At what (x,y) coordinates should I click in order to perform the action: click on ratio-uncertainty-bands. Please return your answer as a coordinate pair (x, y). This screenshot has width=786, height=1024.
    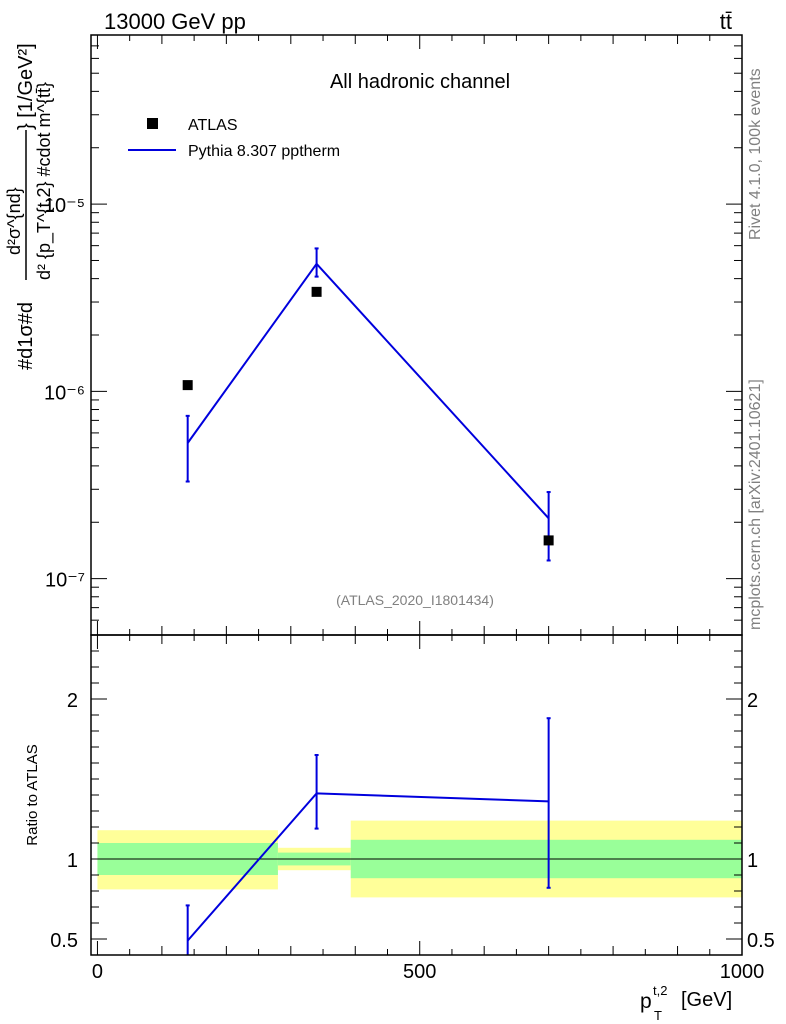
    Looking at the image, I should click on (416, 859).